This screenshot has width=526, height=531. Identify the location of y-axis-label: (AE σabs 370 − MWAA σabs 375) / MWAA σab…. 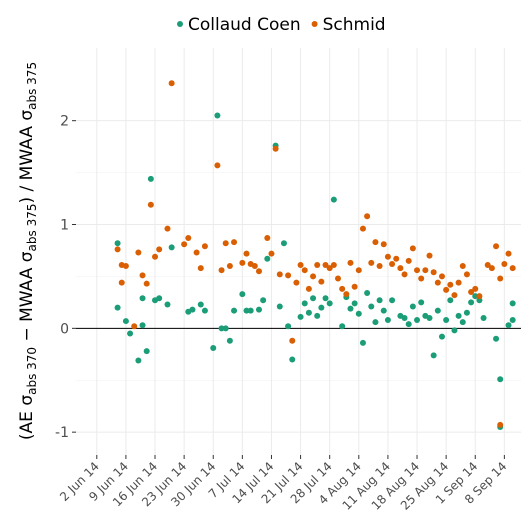
(28, 251).